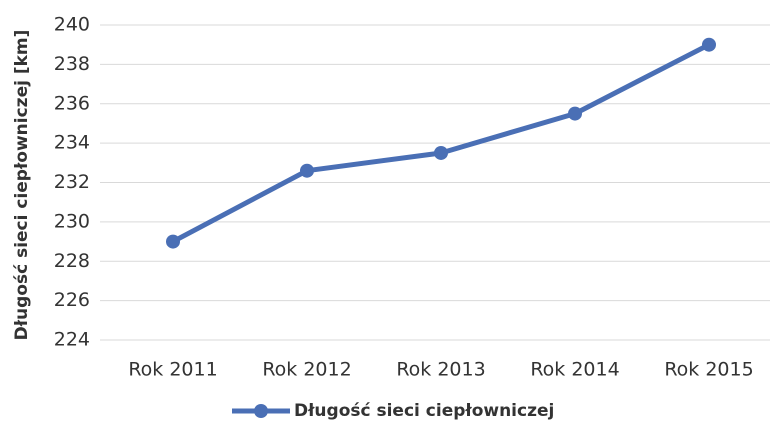 The image size is (776, 432). What do you see at coordinates (440, 370) in the screenshot?
I see `x-tick-label: Rok 2013` at bounding box center [440, 370].